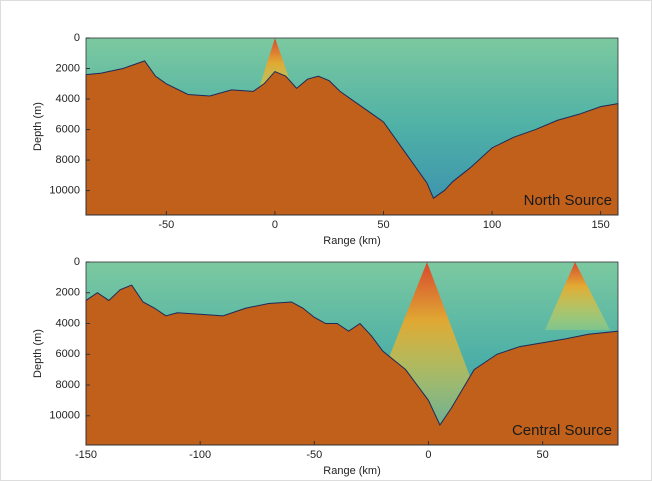  I want to click on panel-annotation: North Source, so click(568, 200).